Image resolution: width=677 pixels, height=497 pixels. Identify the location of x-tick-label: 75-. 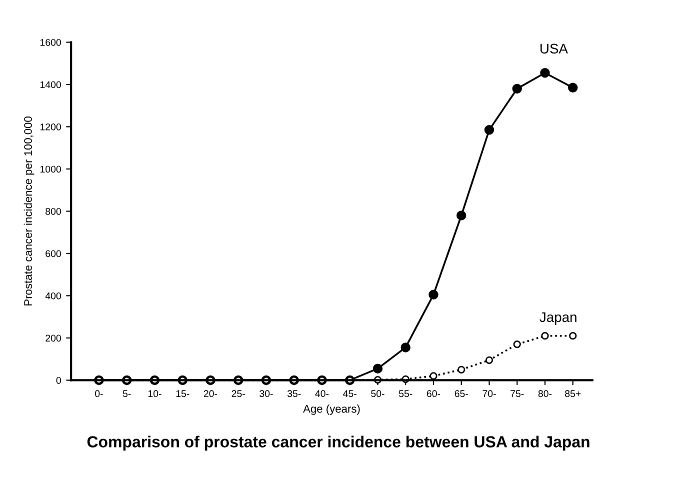
(517, 394).